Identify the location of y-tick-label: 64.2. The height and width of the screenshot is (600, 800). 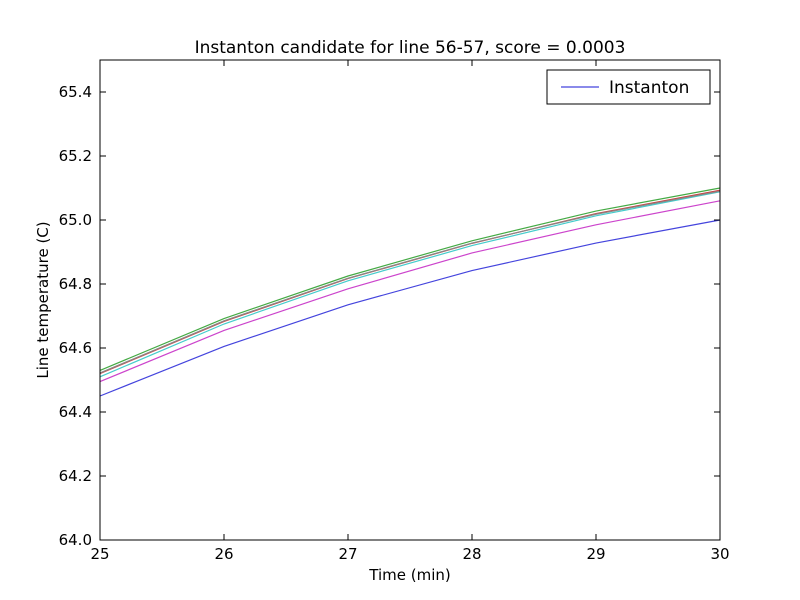
(75, 476).